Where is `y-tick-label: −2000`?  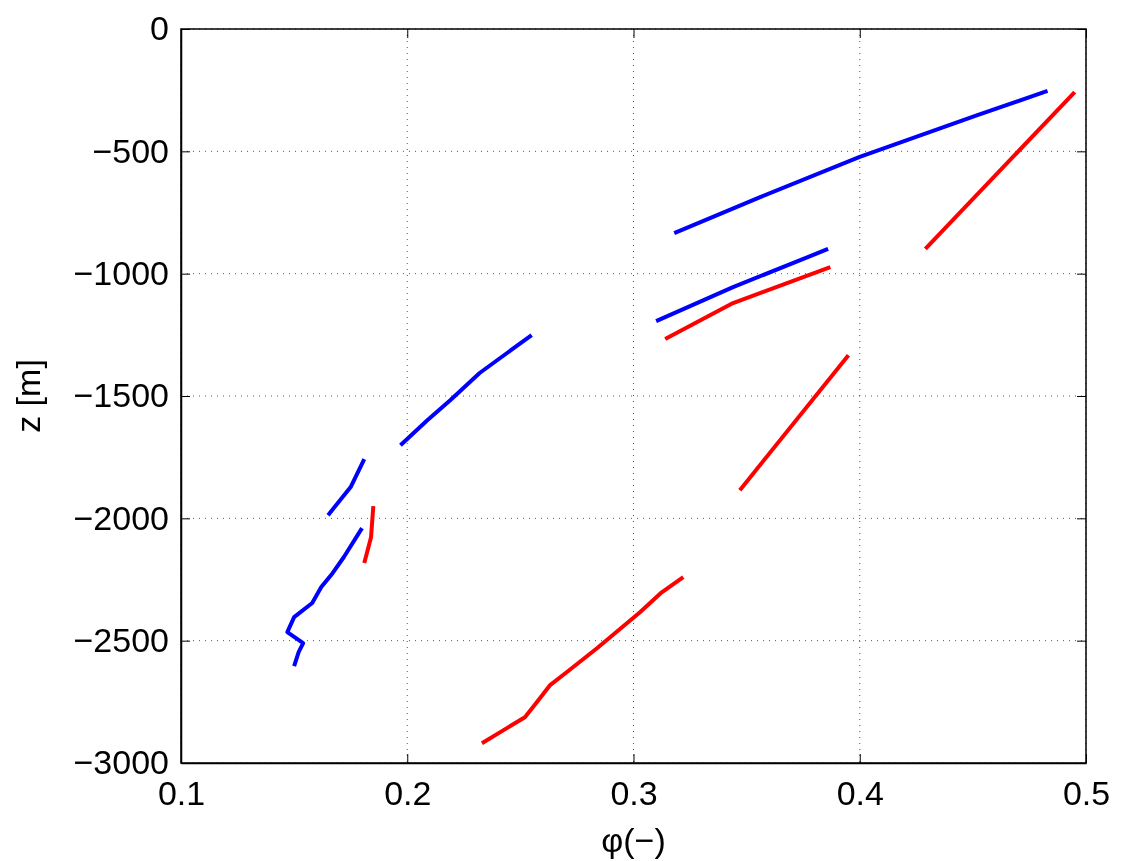
y-tick-label: −2000 is located at coordinates (121, 517).